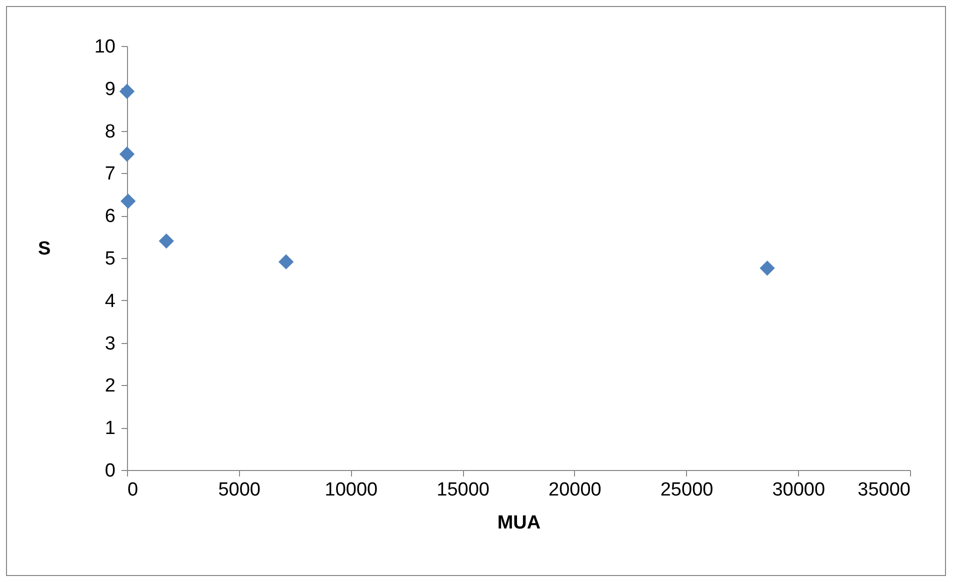  What do you see at coordinates (519, 523) in the screenshot?
I see `x-axis-title: MUA` at bounding box center [519, 523].